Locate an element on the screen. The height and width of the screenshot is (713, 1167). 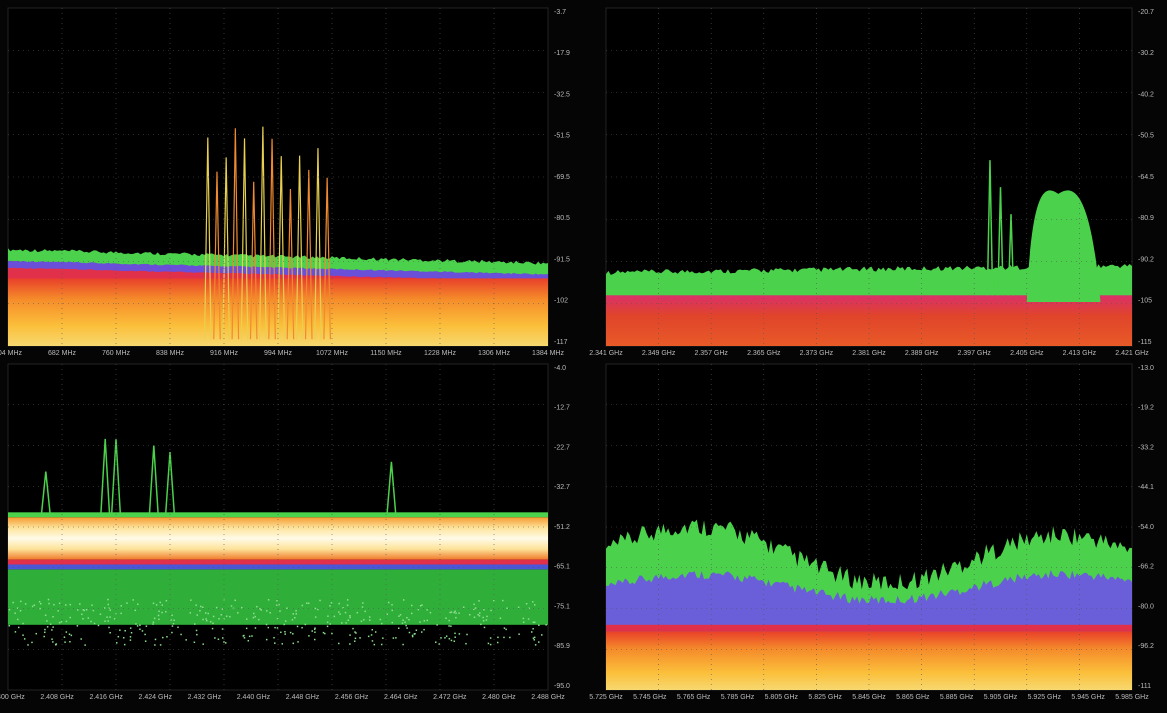
x-tick-label: 1384 MHz is located at coordinates (548, 353).